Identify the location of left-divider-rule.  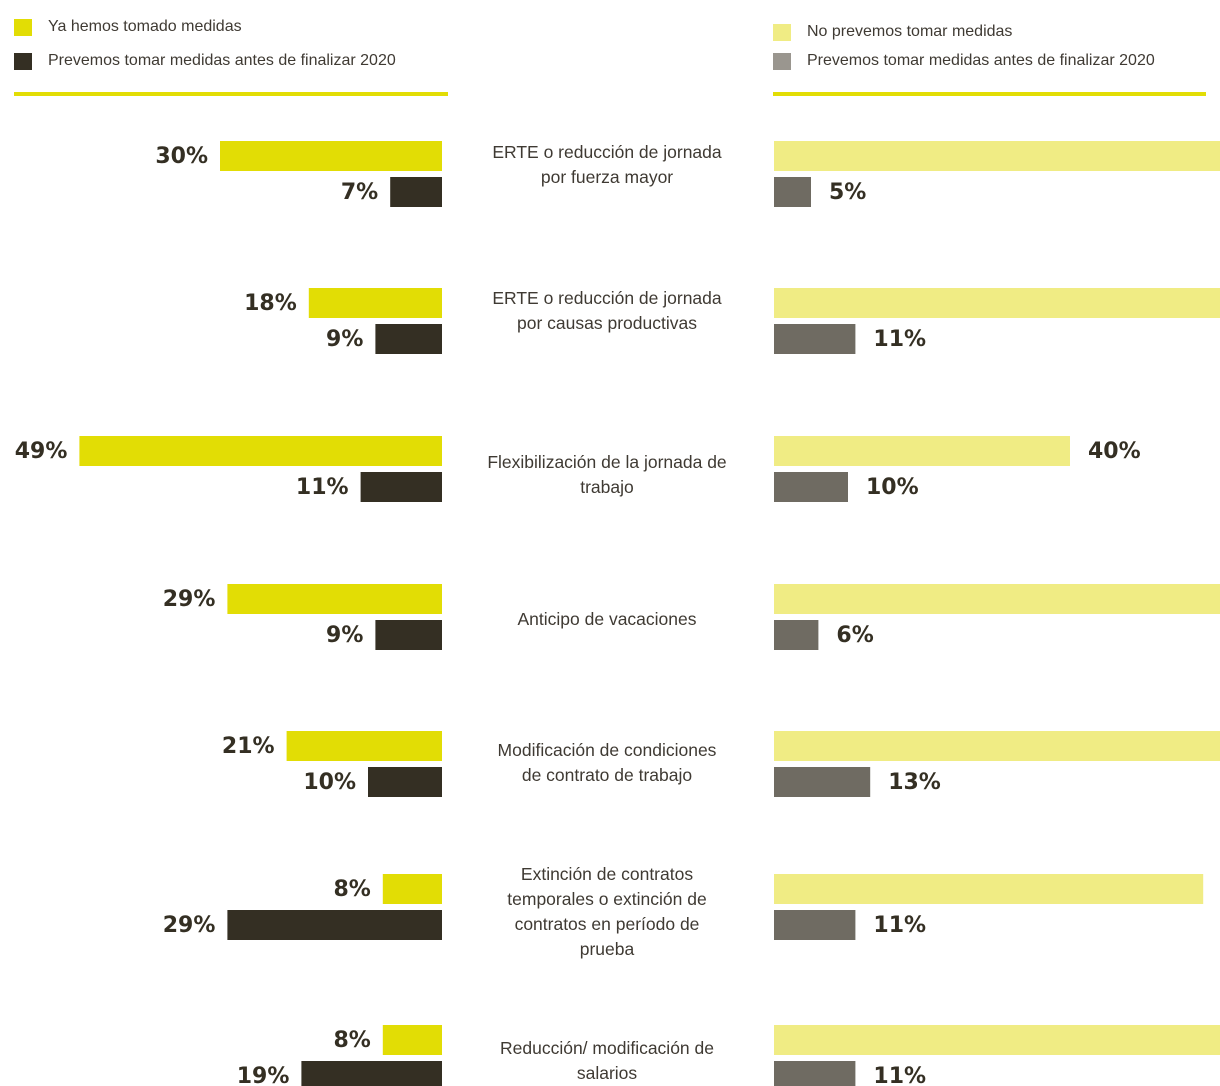
(231, 94).